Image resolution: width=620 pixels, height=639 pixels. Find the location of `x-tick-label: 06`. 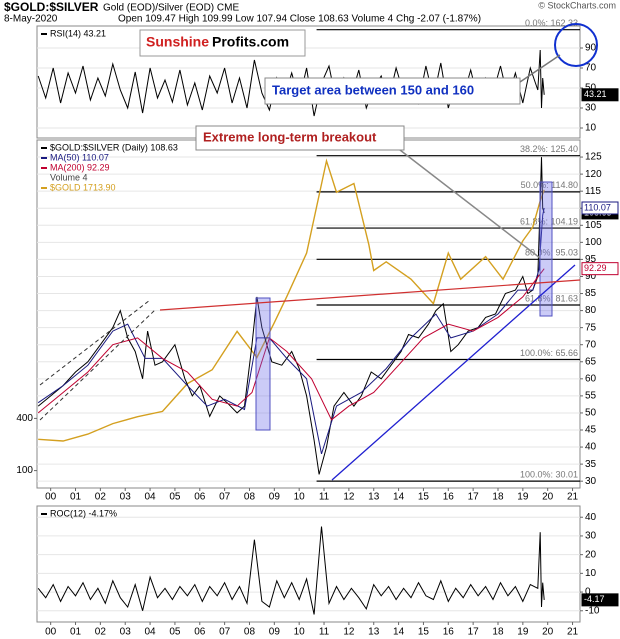

x-tick-label: 06 is located at coordinates (200, 632).